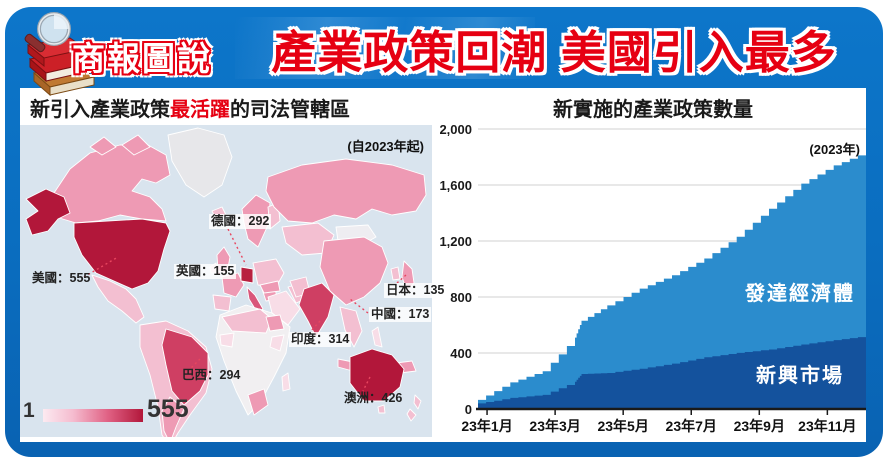 The width and height of the screenshot is (888, 461). Describe the element at coordinates (827, 426) in the screenshot. I see `svg-text: 23年11月` at that location.